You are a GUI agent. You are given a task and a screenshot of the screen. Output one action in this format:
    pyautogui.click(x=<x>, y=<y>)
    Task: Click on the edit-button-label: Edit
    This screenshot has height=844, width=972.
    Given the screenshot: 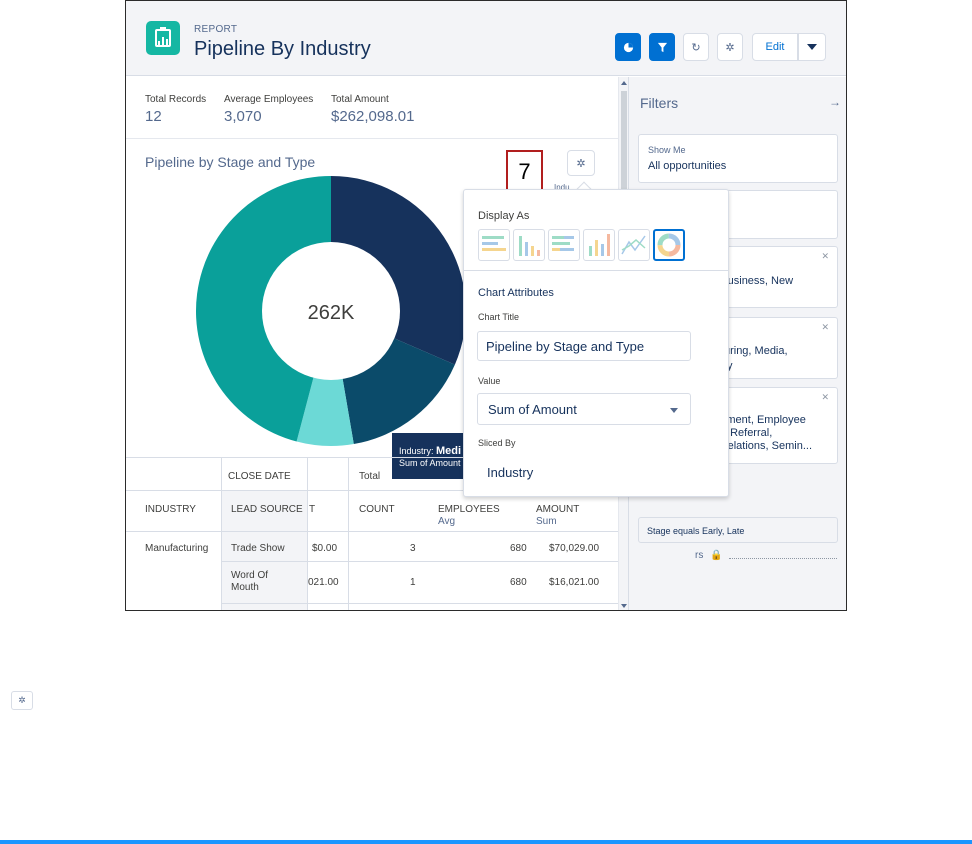 What is the action you would take?
    pyautogui.click(x=775, y=47)
    